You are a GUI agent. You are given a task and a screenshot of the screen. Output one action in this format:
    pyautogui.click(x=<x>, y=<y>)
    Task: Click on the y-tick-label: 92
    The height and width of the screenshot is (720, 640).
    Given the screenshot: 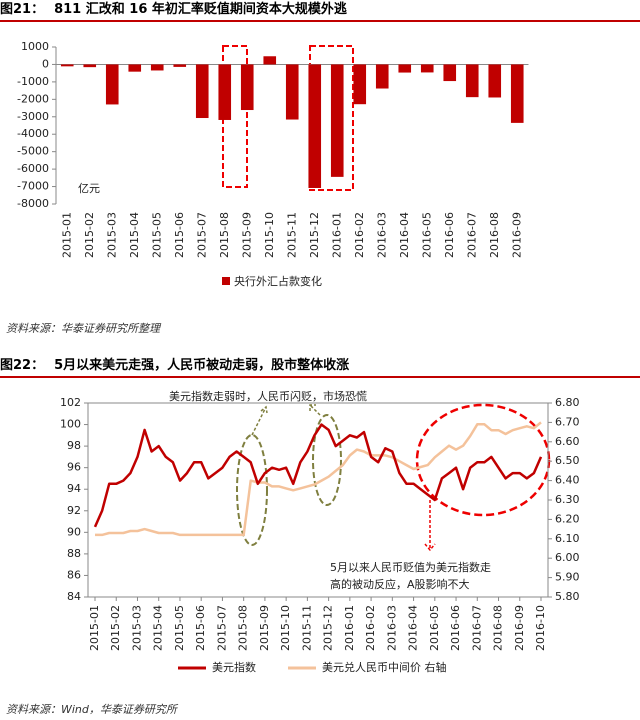 What is the action you would take?
    pyautogui.click(x=74, y=510)
    